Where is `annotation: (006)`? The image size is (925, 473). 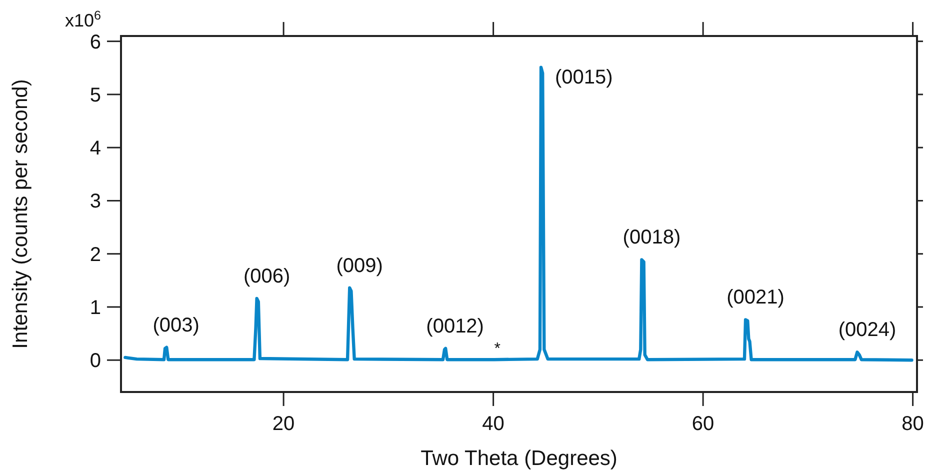 annotation: (006) is located at coordinates (266, 276).